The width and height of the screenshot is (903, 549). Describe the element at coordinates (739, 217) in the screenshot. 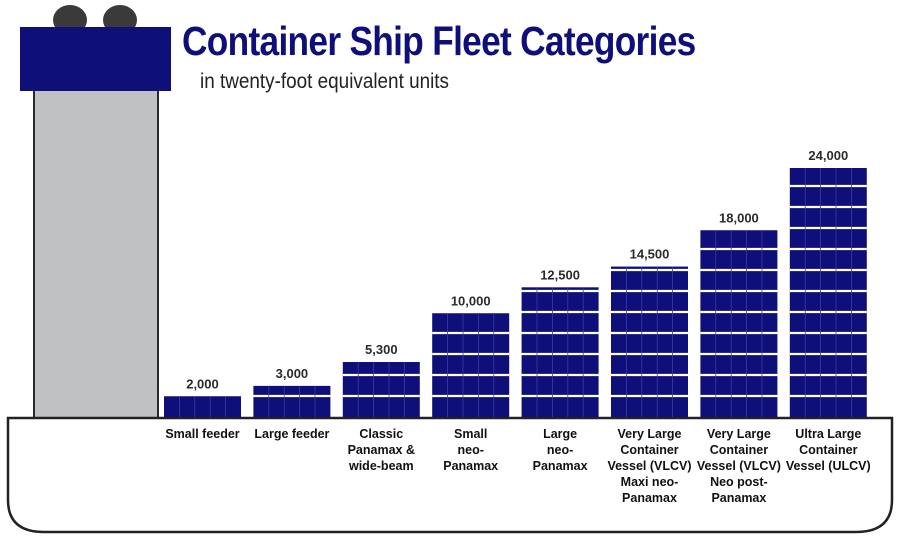

I see `value-label-6: 18,000` at that location.